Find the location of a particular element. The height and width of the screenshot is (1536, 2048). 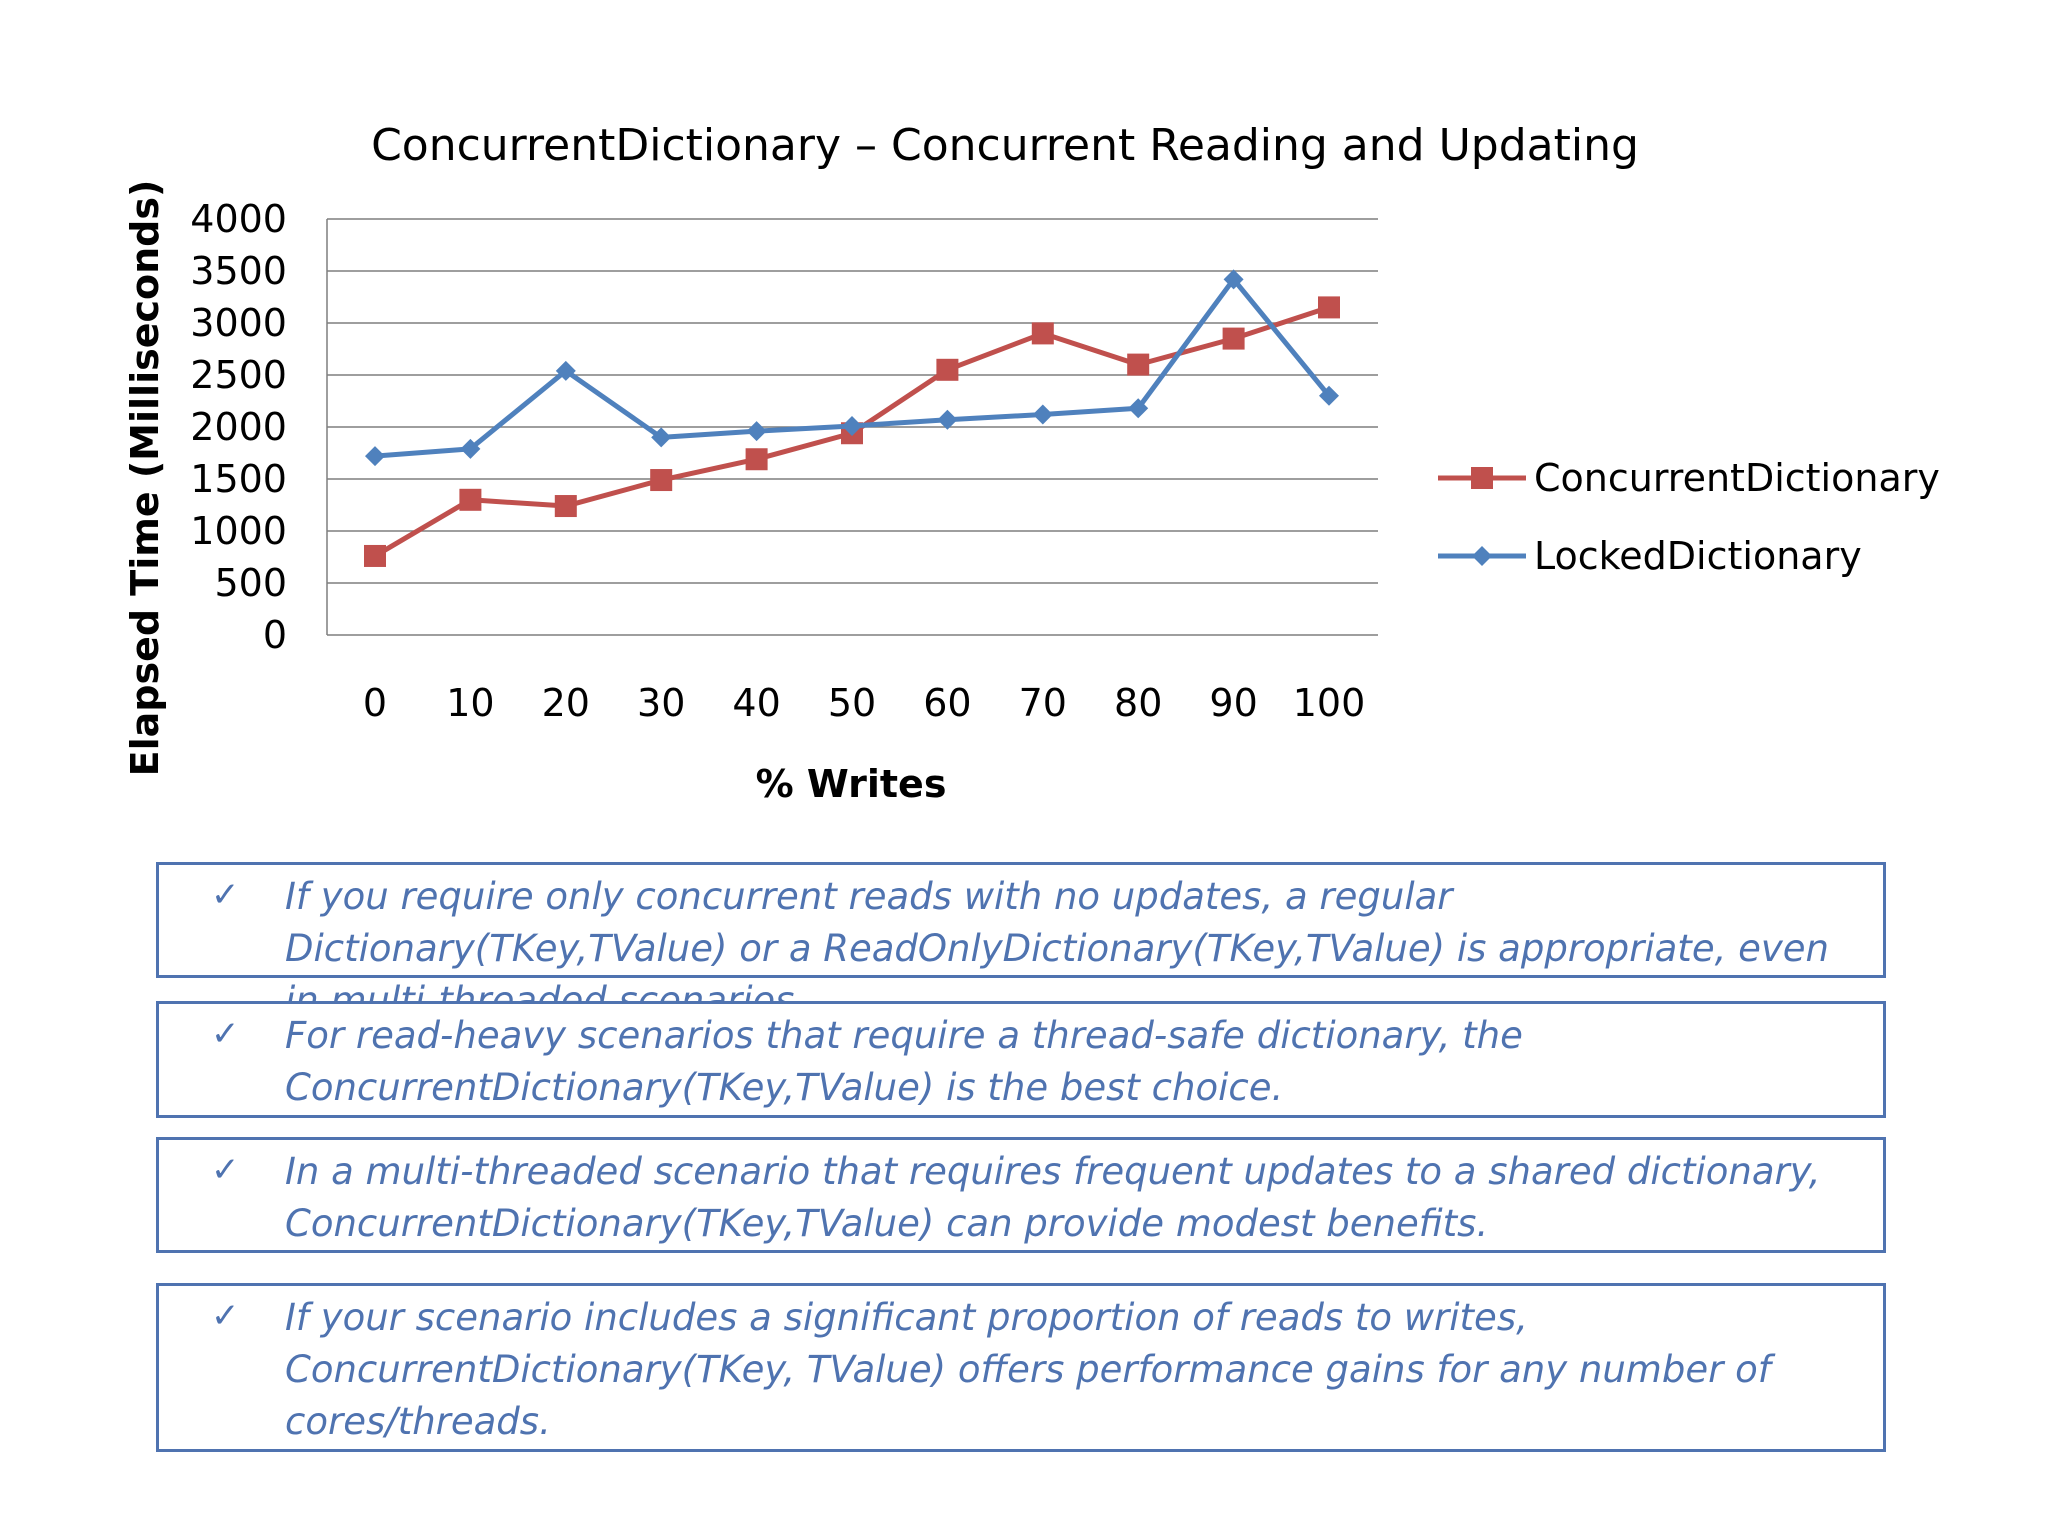

x-tick-label: 30 is located at coordinates (661, 703).